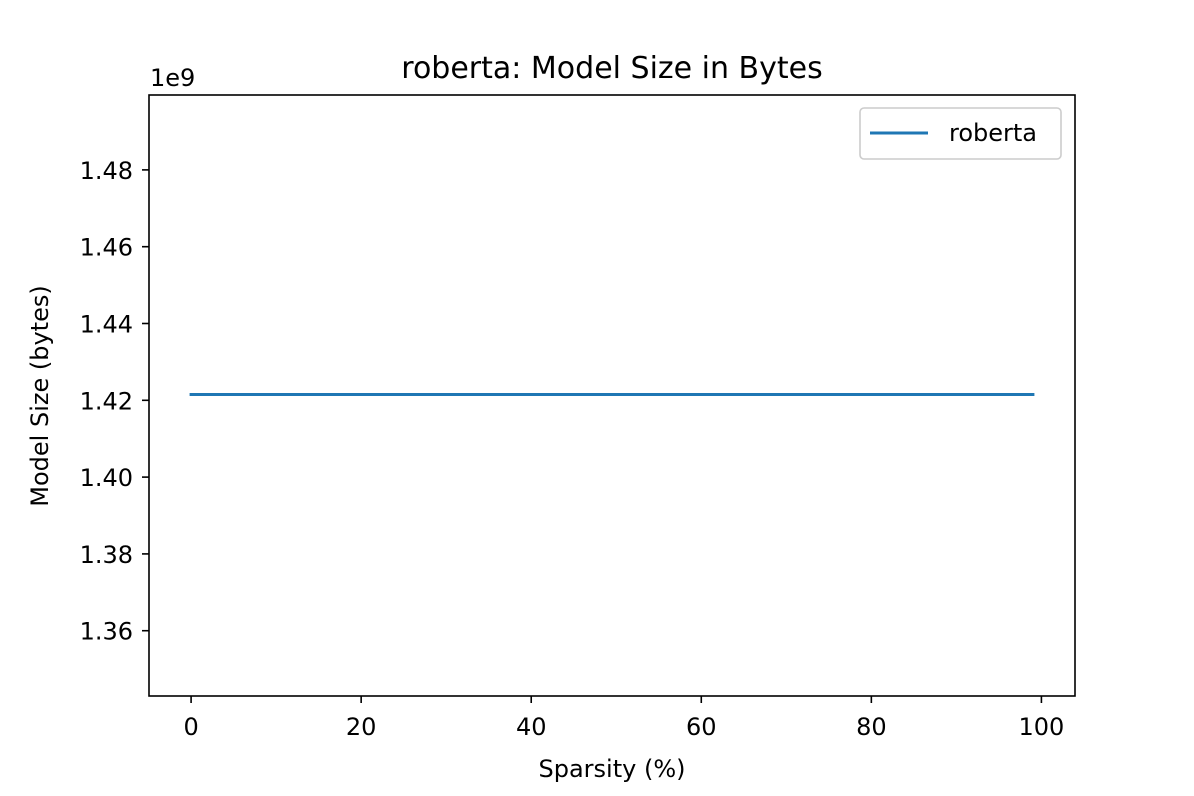 Image resolution: width=1194 pixels, height=796 pixels. I want to click on legend: roberta, so click(960, 133).